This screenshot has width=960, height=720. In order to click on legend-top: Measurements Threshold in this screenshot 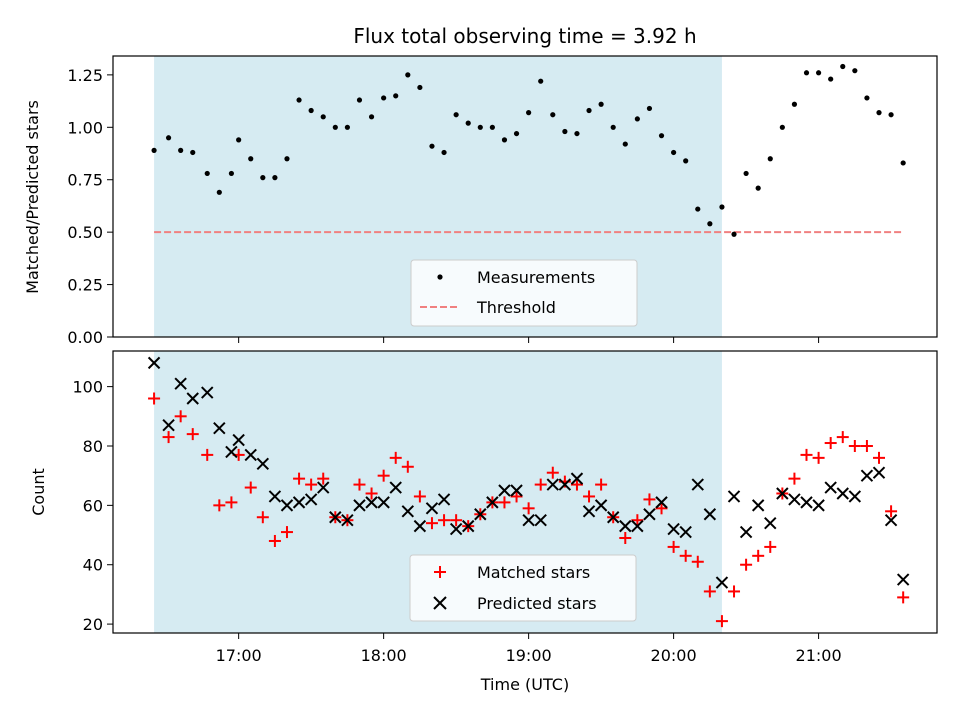, I will do `click(524, 293)`.